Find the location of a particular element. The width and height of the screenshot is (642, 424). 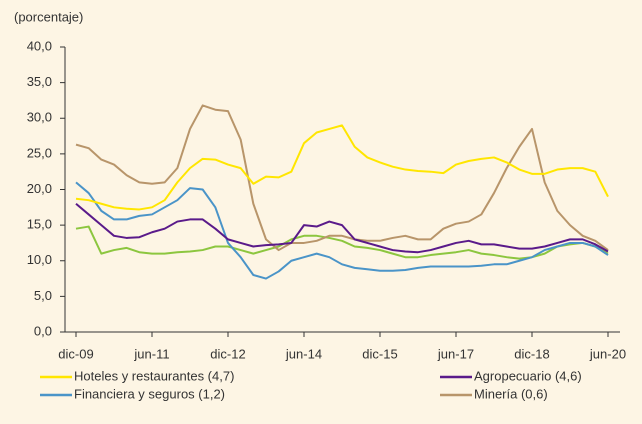

x-tick-label: dic-12 is located at coordinates (227, 353).